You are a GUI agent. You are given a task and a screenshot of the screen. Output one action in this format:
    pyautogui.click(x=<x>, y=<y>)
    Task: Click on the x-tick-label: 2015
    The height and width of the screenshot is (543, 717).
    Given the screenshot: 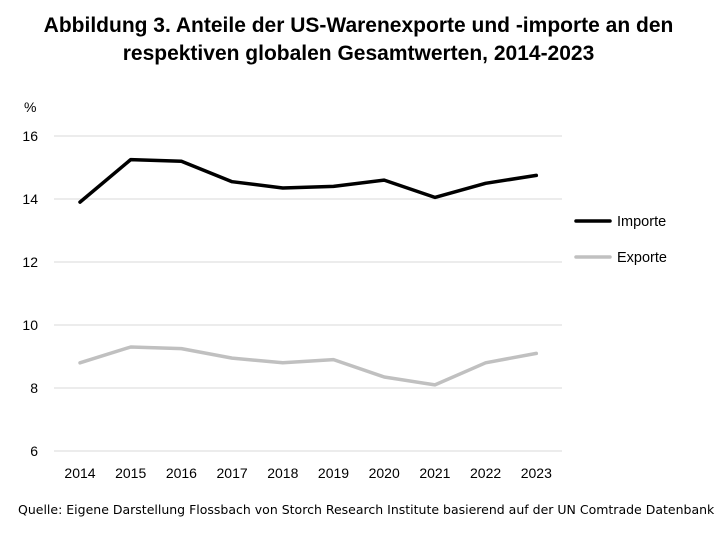 What is the action you would take?
    pyautogui.click(x=130, y=473)
    